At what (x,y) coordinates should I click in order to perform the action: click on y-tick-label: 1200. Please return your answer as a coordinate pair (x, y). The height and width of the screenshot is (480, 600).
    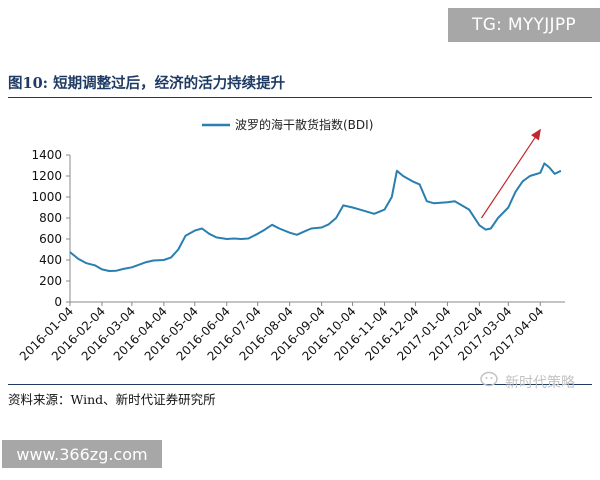
    Looking at the image, I should click on (46, 176).